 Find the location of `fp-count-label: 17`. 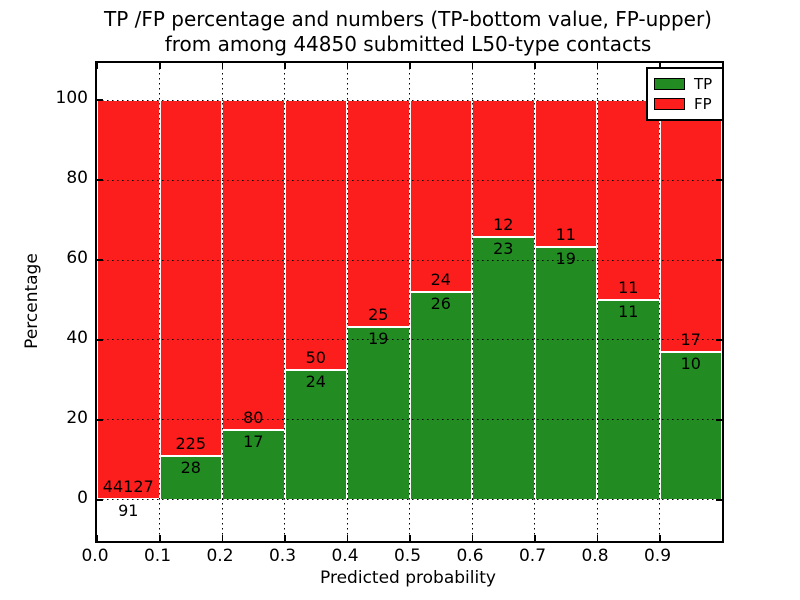

fp-count-label: 17 is located at coordinates (690, 339).